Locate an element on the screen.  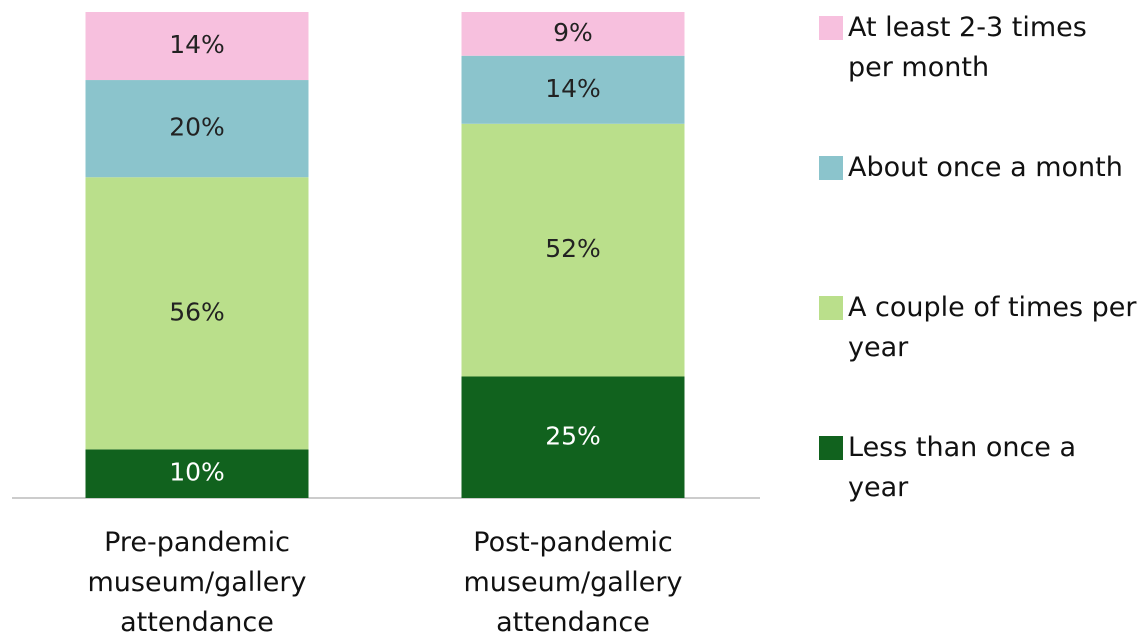
data-label: 56% is located at coordinates (197, 311).